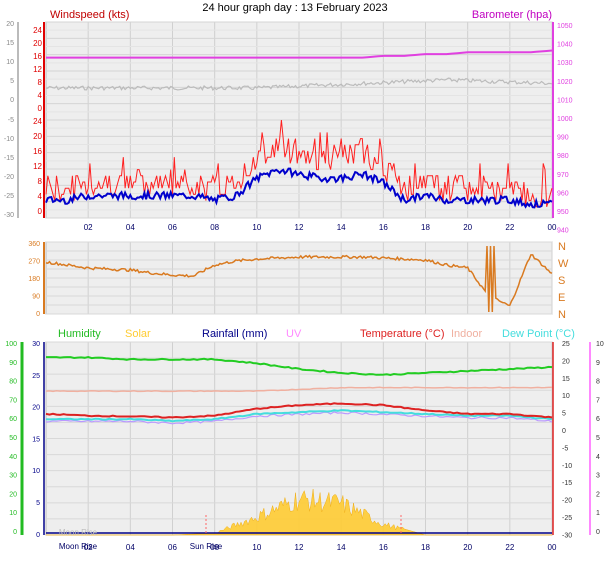  I want to click on wind-right-label: Barometer (hpa), so click(512, 15).